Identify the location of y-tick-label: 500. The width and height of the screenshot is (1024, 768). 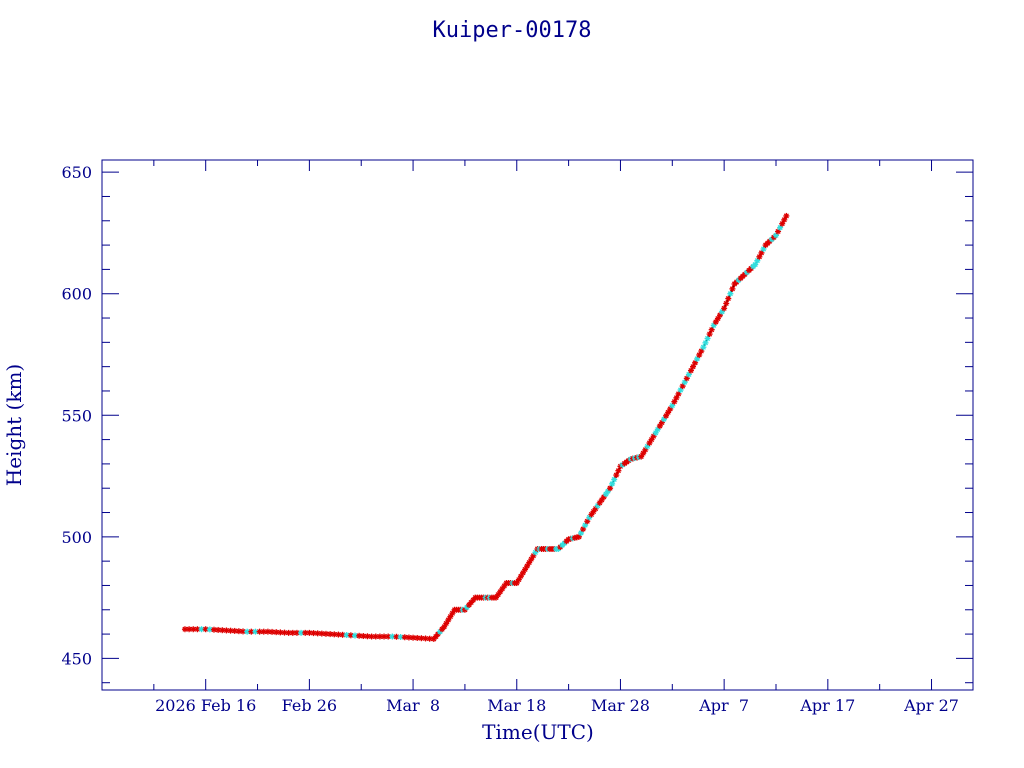
(76, 537).